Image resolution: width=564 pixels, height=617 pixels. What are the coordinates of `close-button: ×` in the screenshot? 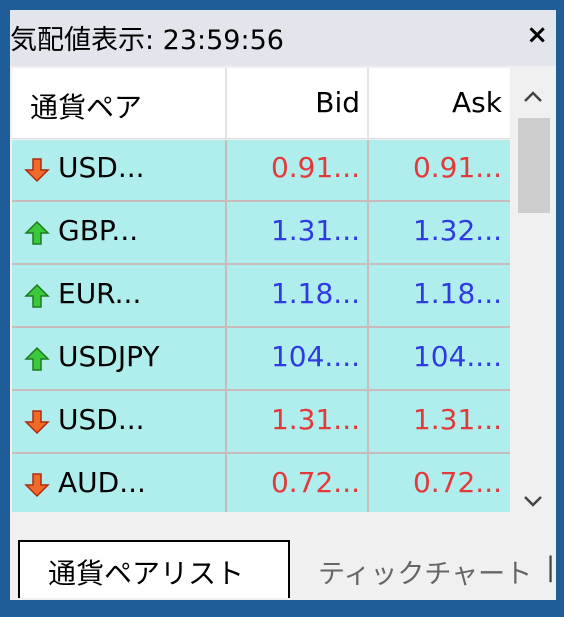 It's located at (537, 35).